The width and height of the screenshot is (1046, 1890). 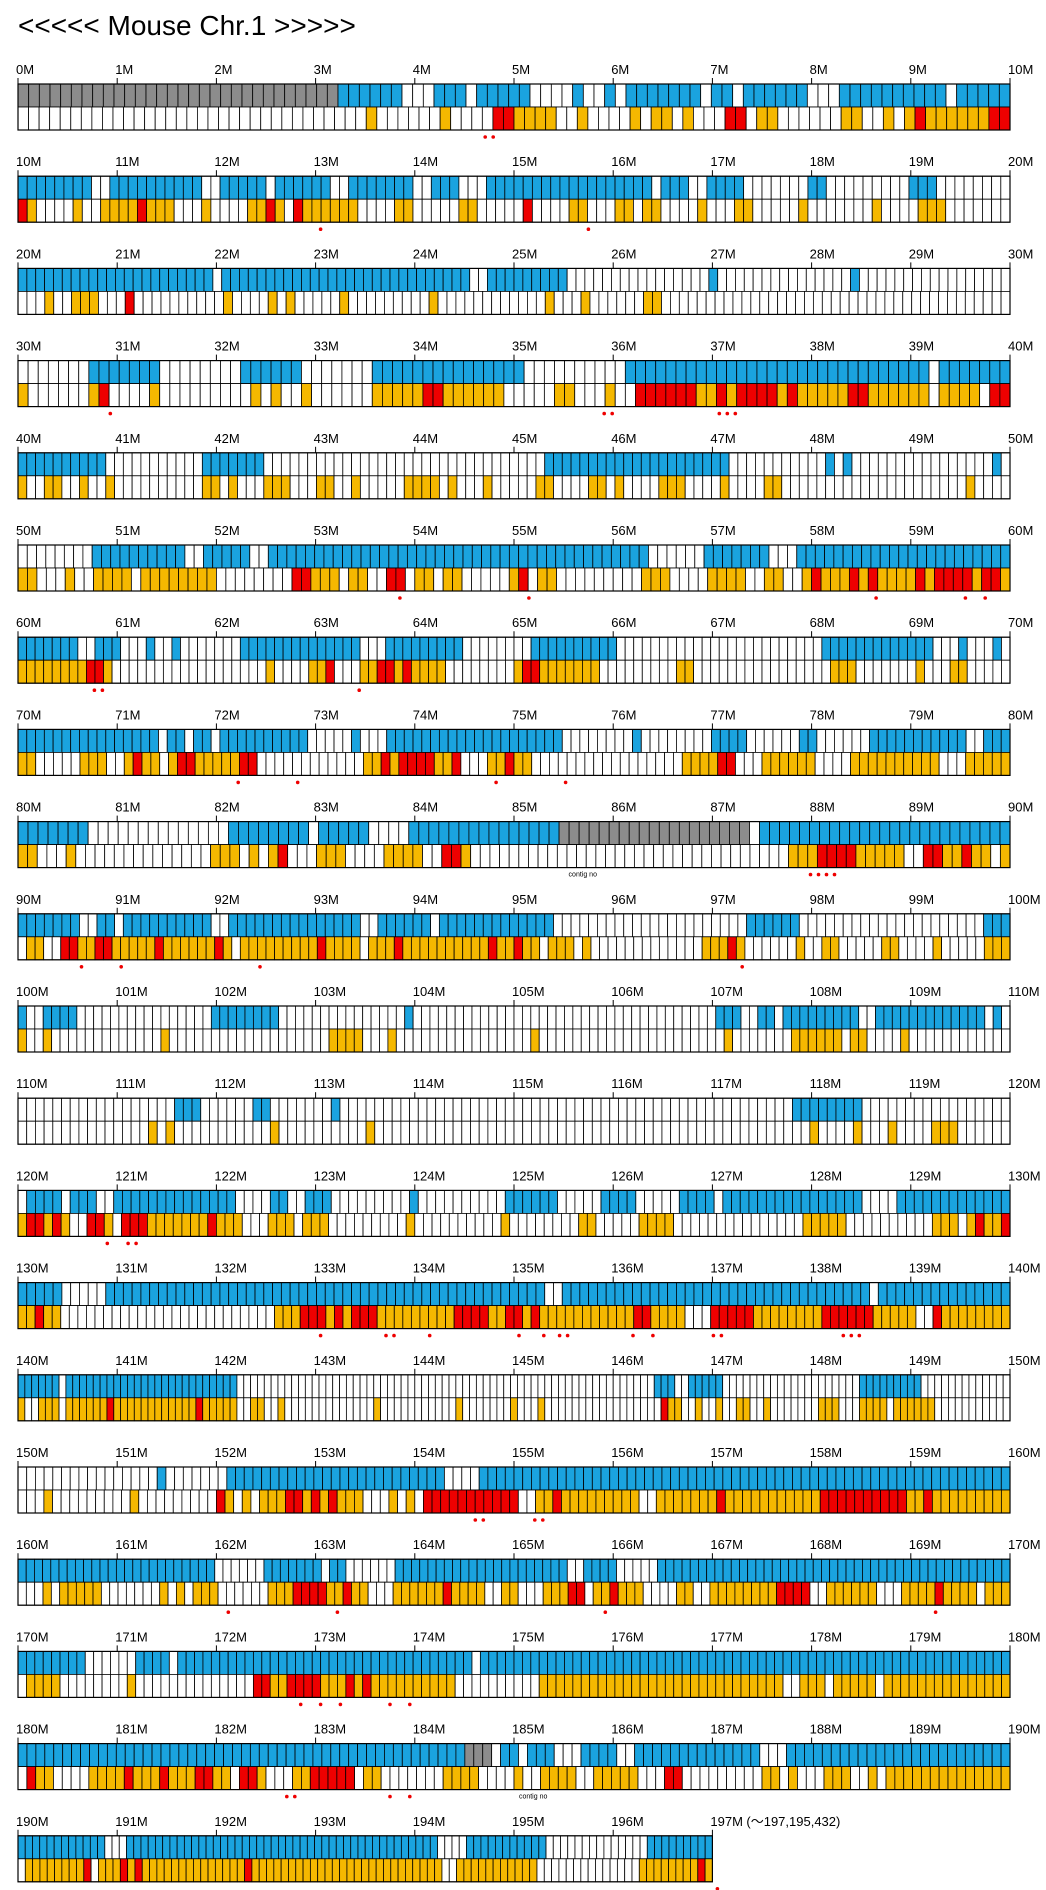 I want to click on tick-label: 11M, so click(x=127, y=161).